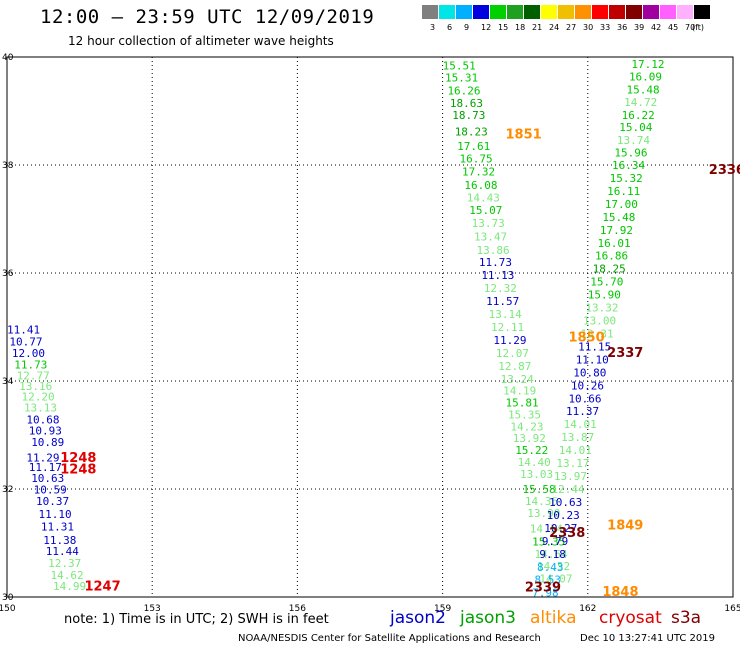 Image resolution: width=740 pixels, height=650 pixels. I want to click on wave-height-value: 10.37, so click(52, 501).